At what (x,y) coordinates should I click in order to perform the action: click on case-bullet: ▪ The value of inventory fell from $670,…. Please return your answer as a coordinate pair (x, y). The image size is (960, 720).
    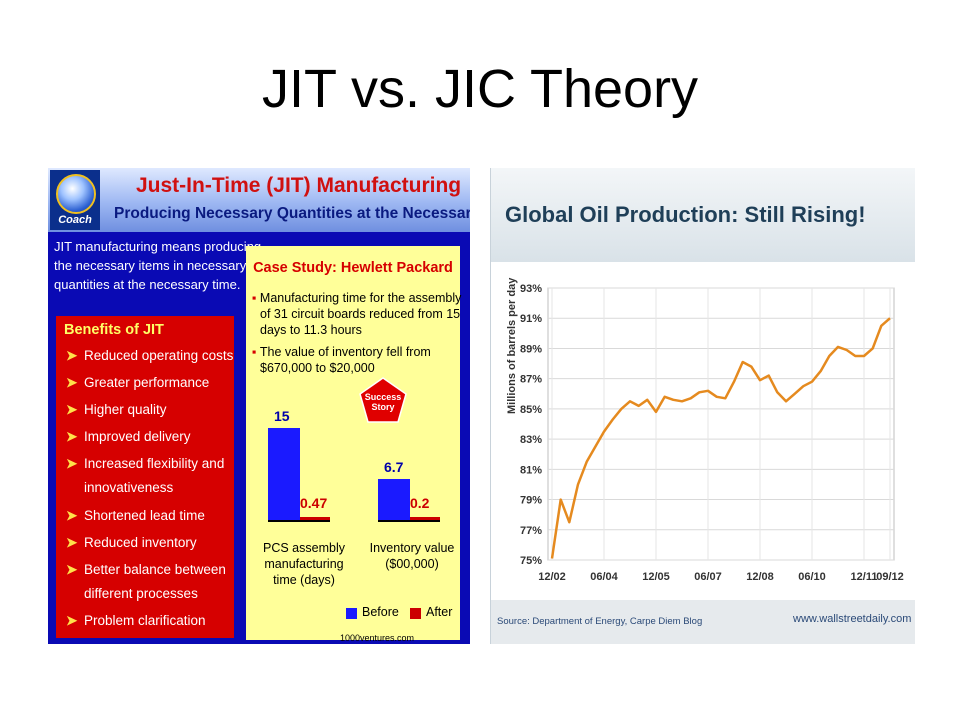
    Looking at the image, I should click on (354, 360).